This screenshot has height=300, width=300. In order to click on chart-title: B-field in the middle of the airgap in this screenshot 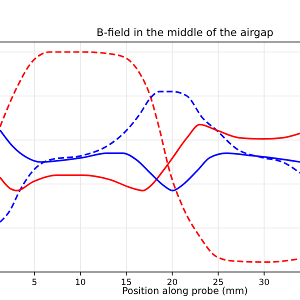, I will do `click(185, 33)`.